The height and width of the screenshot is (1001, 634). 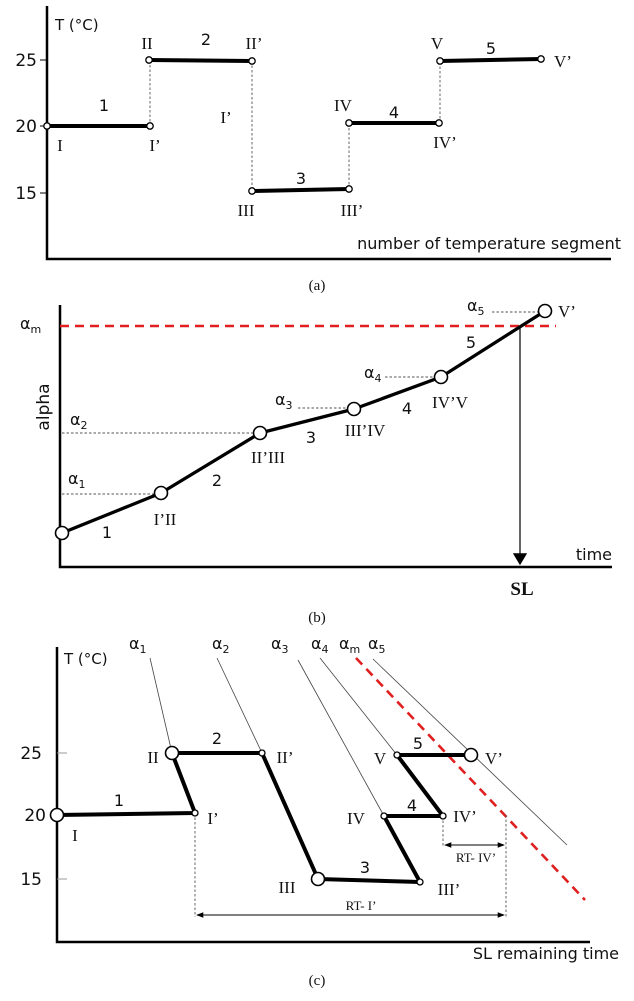 I want to click on panel-c-point-labels: I I’ II II’ III III’ IV IV’ V V’, so click(x=287, y=823).